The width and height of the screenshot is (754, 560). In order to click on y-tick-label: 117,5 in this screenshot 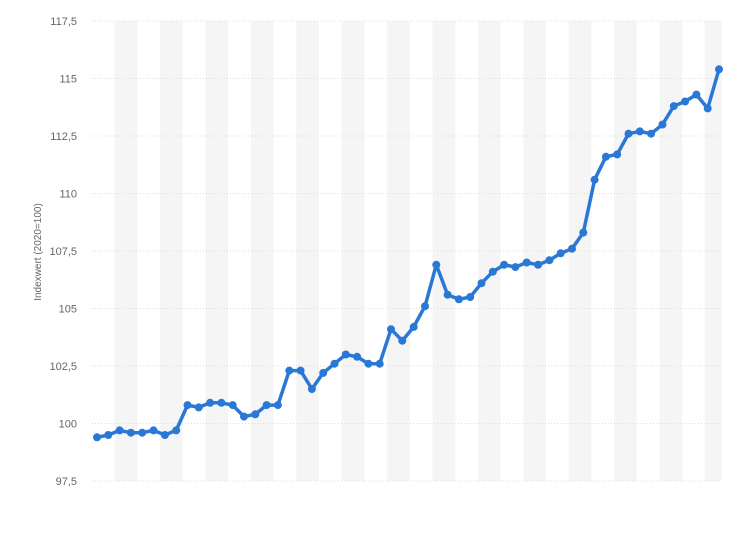, I will do `click(63, 22)`.